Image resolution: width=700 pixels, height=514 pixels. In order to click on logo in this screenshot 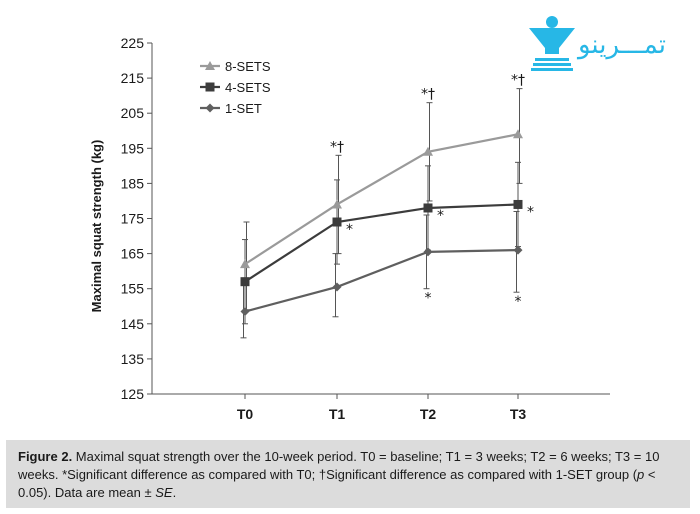, I will do `click(605, 46)`.